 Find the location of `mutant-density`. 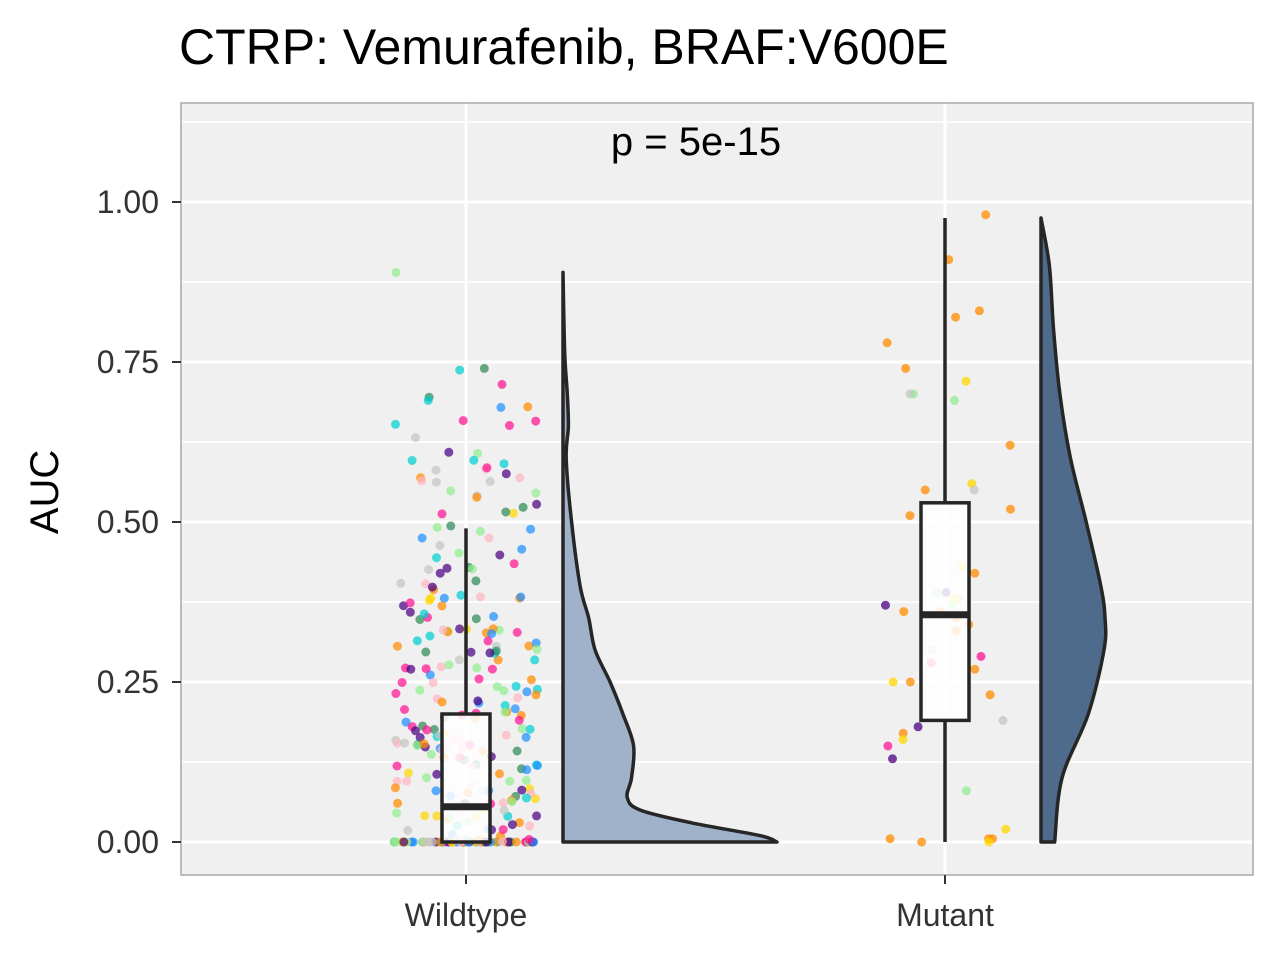

mutant-density is located at coordinates (1073, 530).